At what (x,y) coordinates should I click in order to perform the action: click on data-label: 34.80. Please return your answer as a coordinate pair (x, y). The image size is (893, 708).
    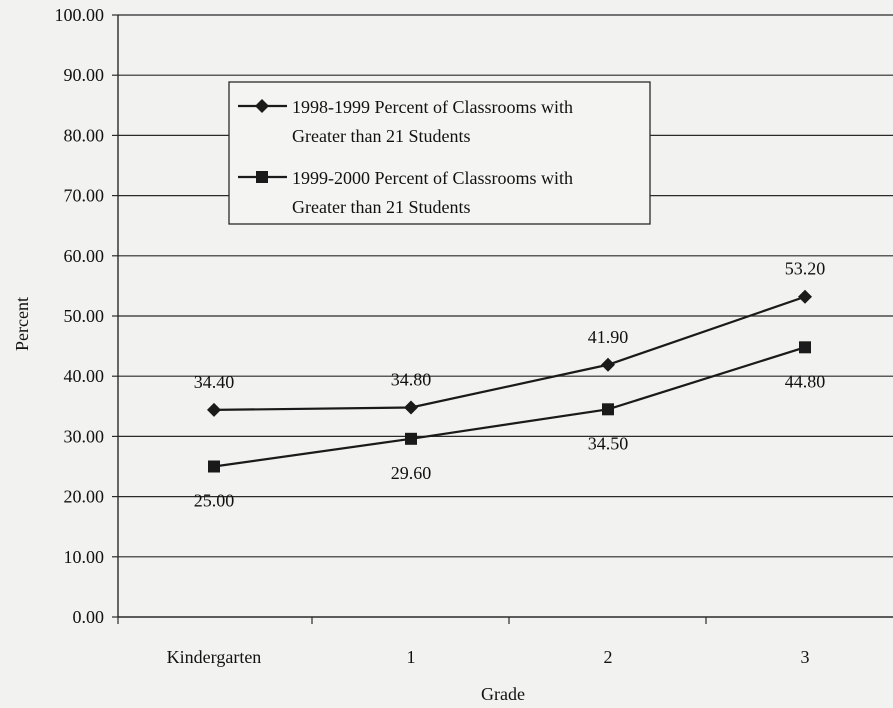
    Looking at the image, I should click on (411, 380).